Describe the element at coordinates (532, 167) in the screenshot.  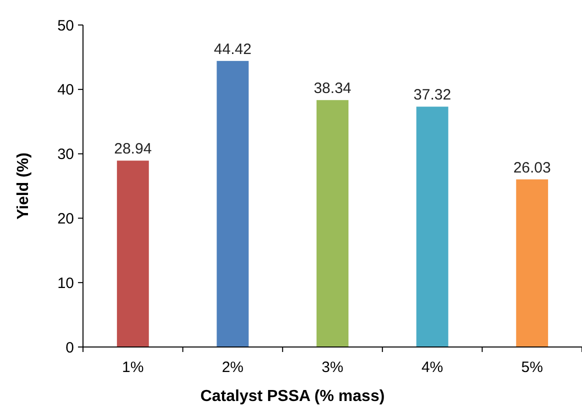
I see `data-label: 26.03` at that location.